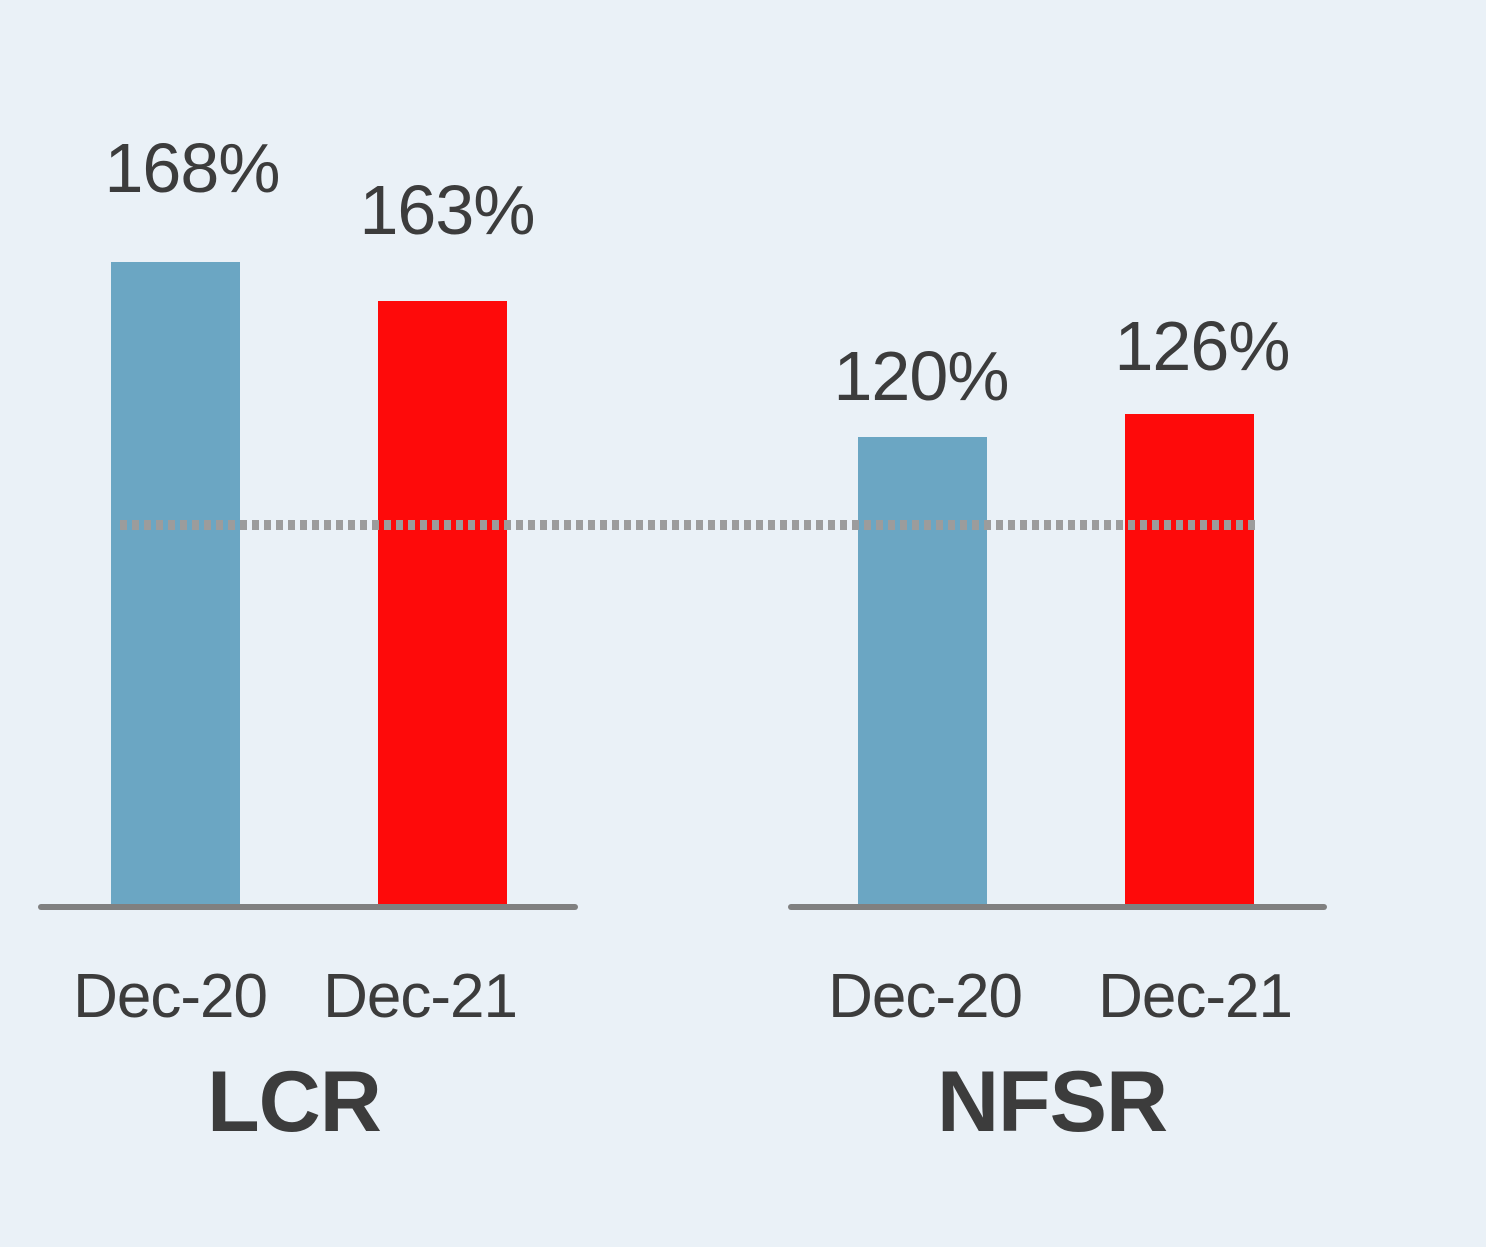  Describe the element at coordinates (1202, 346) in the screenshot. I see `value-label-nfsr-dec21: 126%` at that location.